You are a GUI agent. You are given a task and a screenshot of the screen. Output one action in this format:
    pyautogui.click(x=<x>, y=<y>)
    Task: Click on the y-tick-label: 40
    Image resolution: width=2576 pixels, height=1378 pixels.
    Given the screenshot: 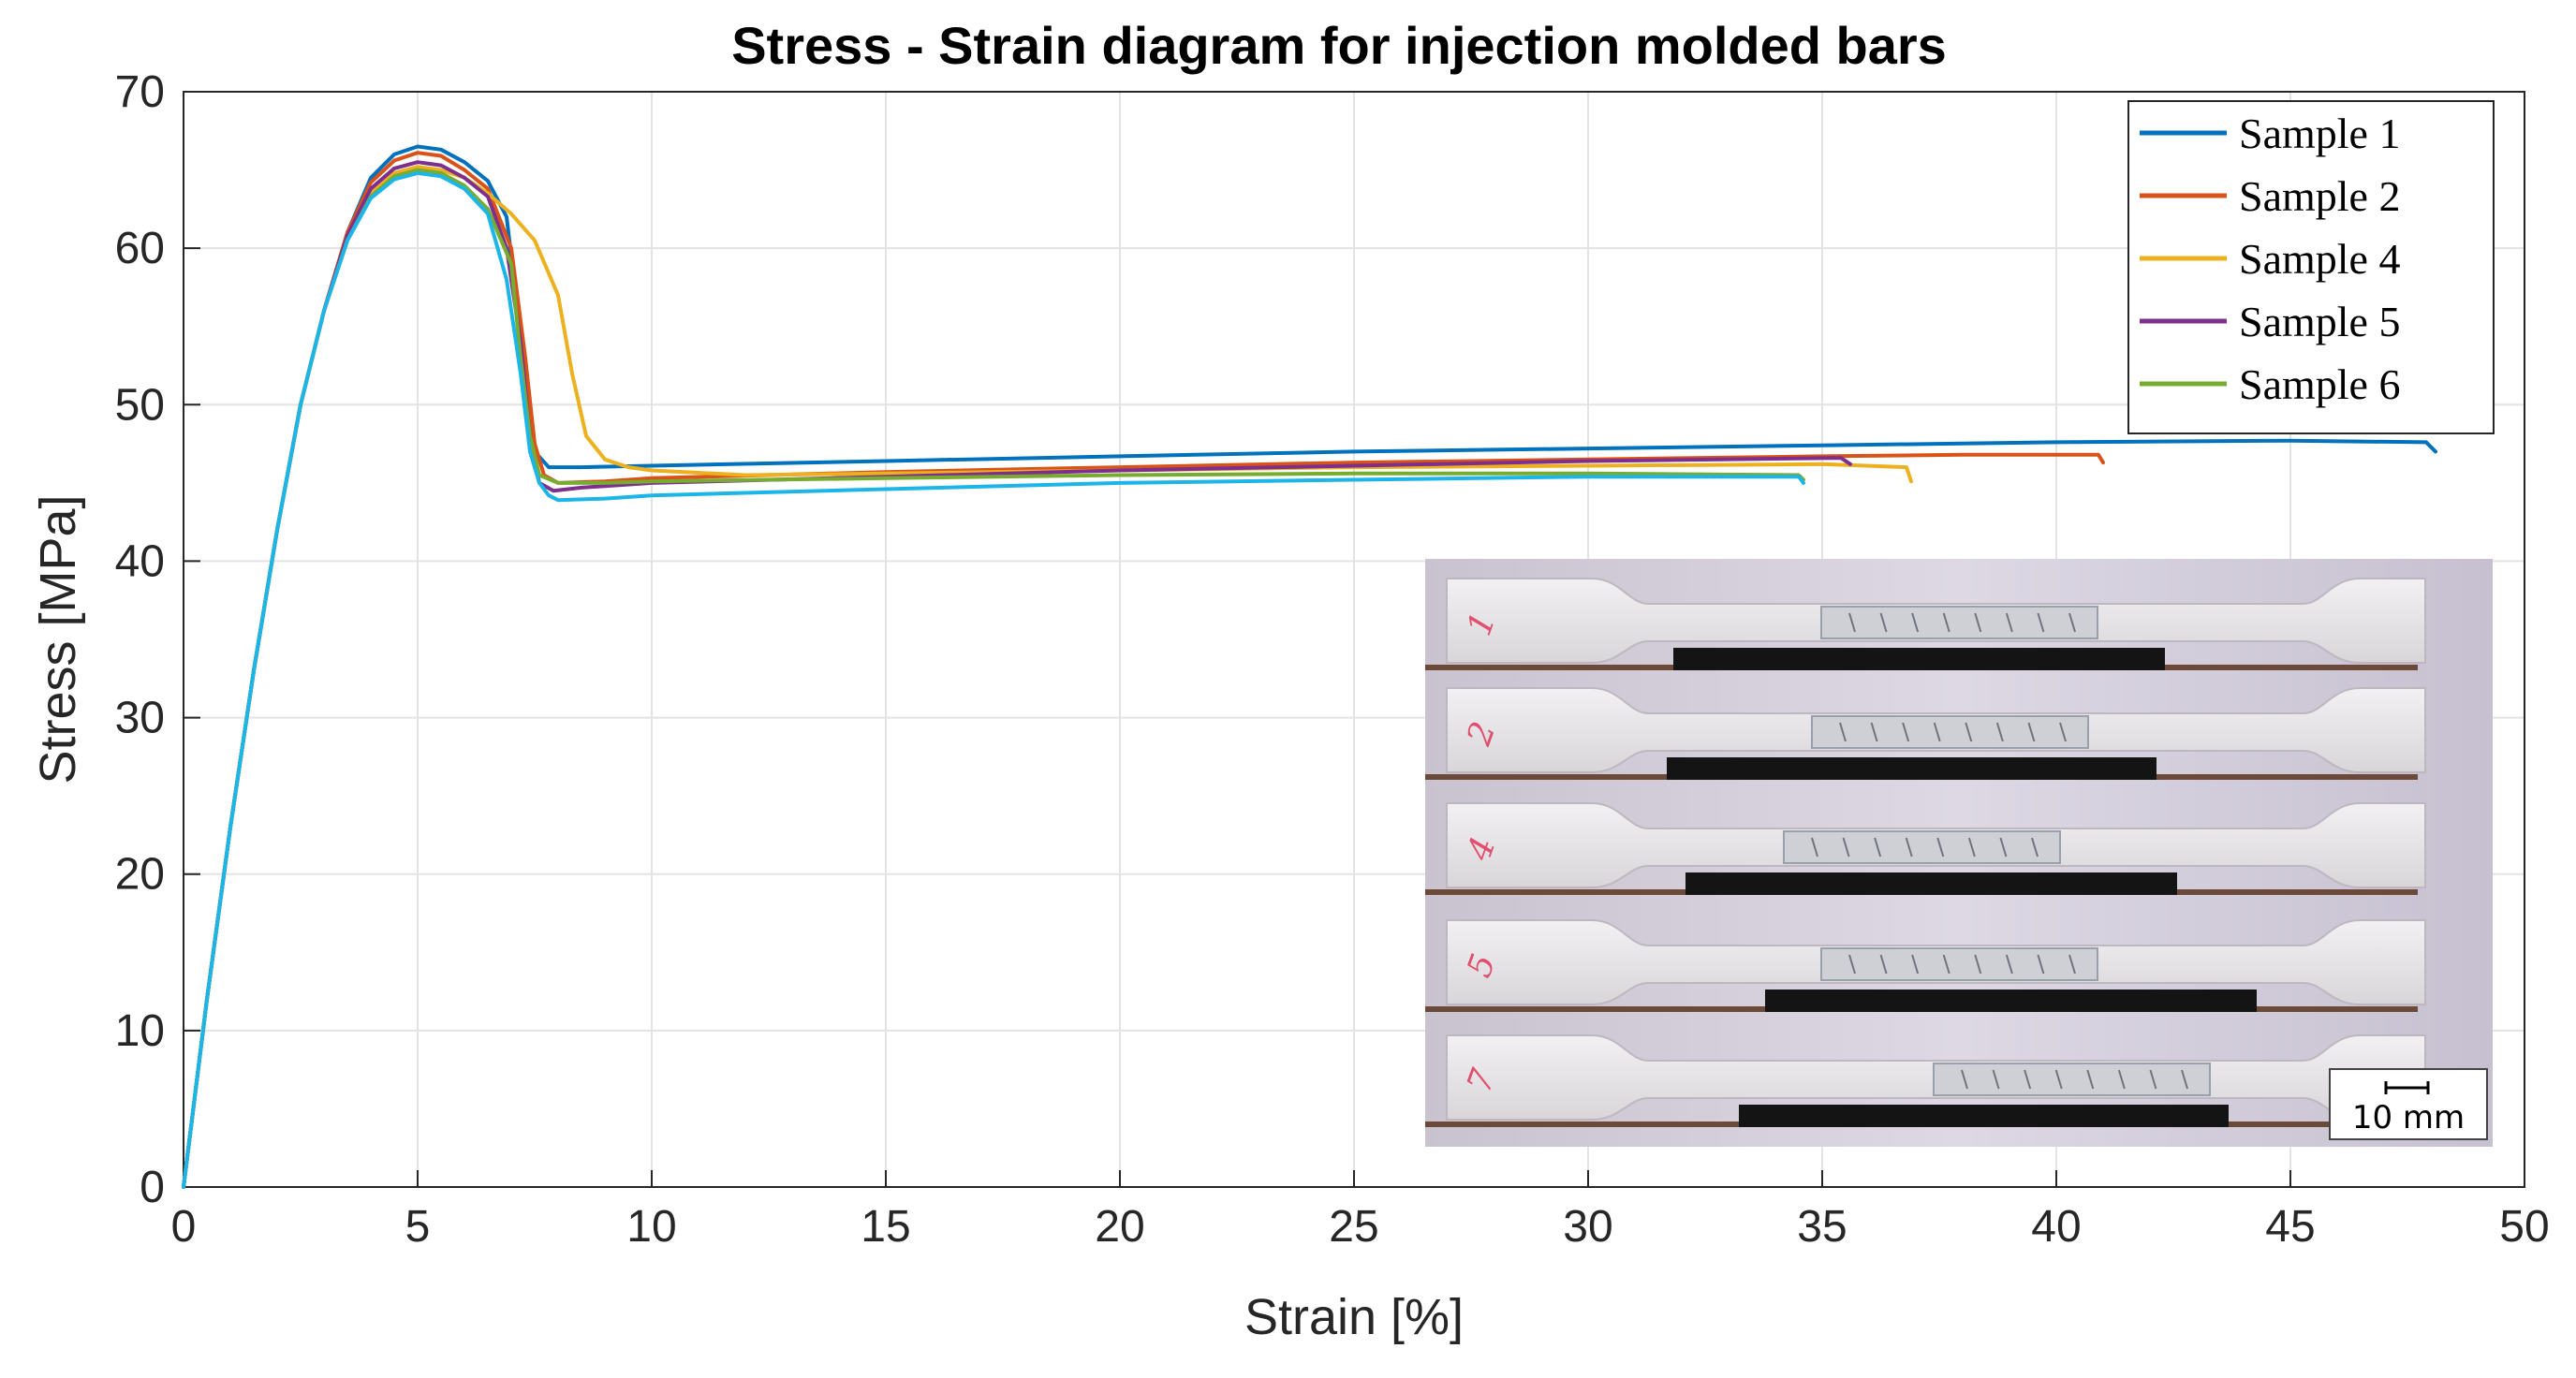 What is the action you would take?
    pyautogui.click(x=140, y=561)
    